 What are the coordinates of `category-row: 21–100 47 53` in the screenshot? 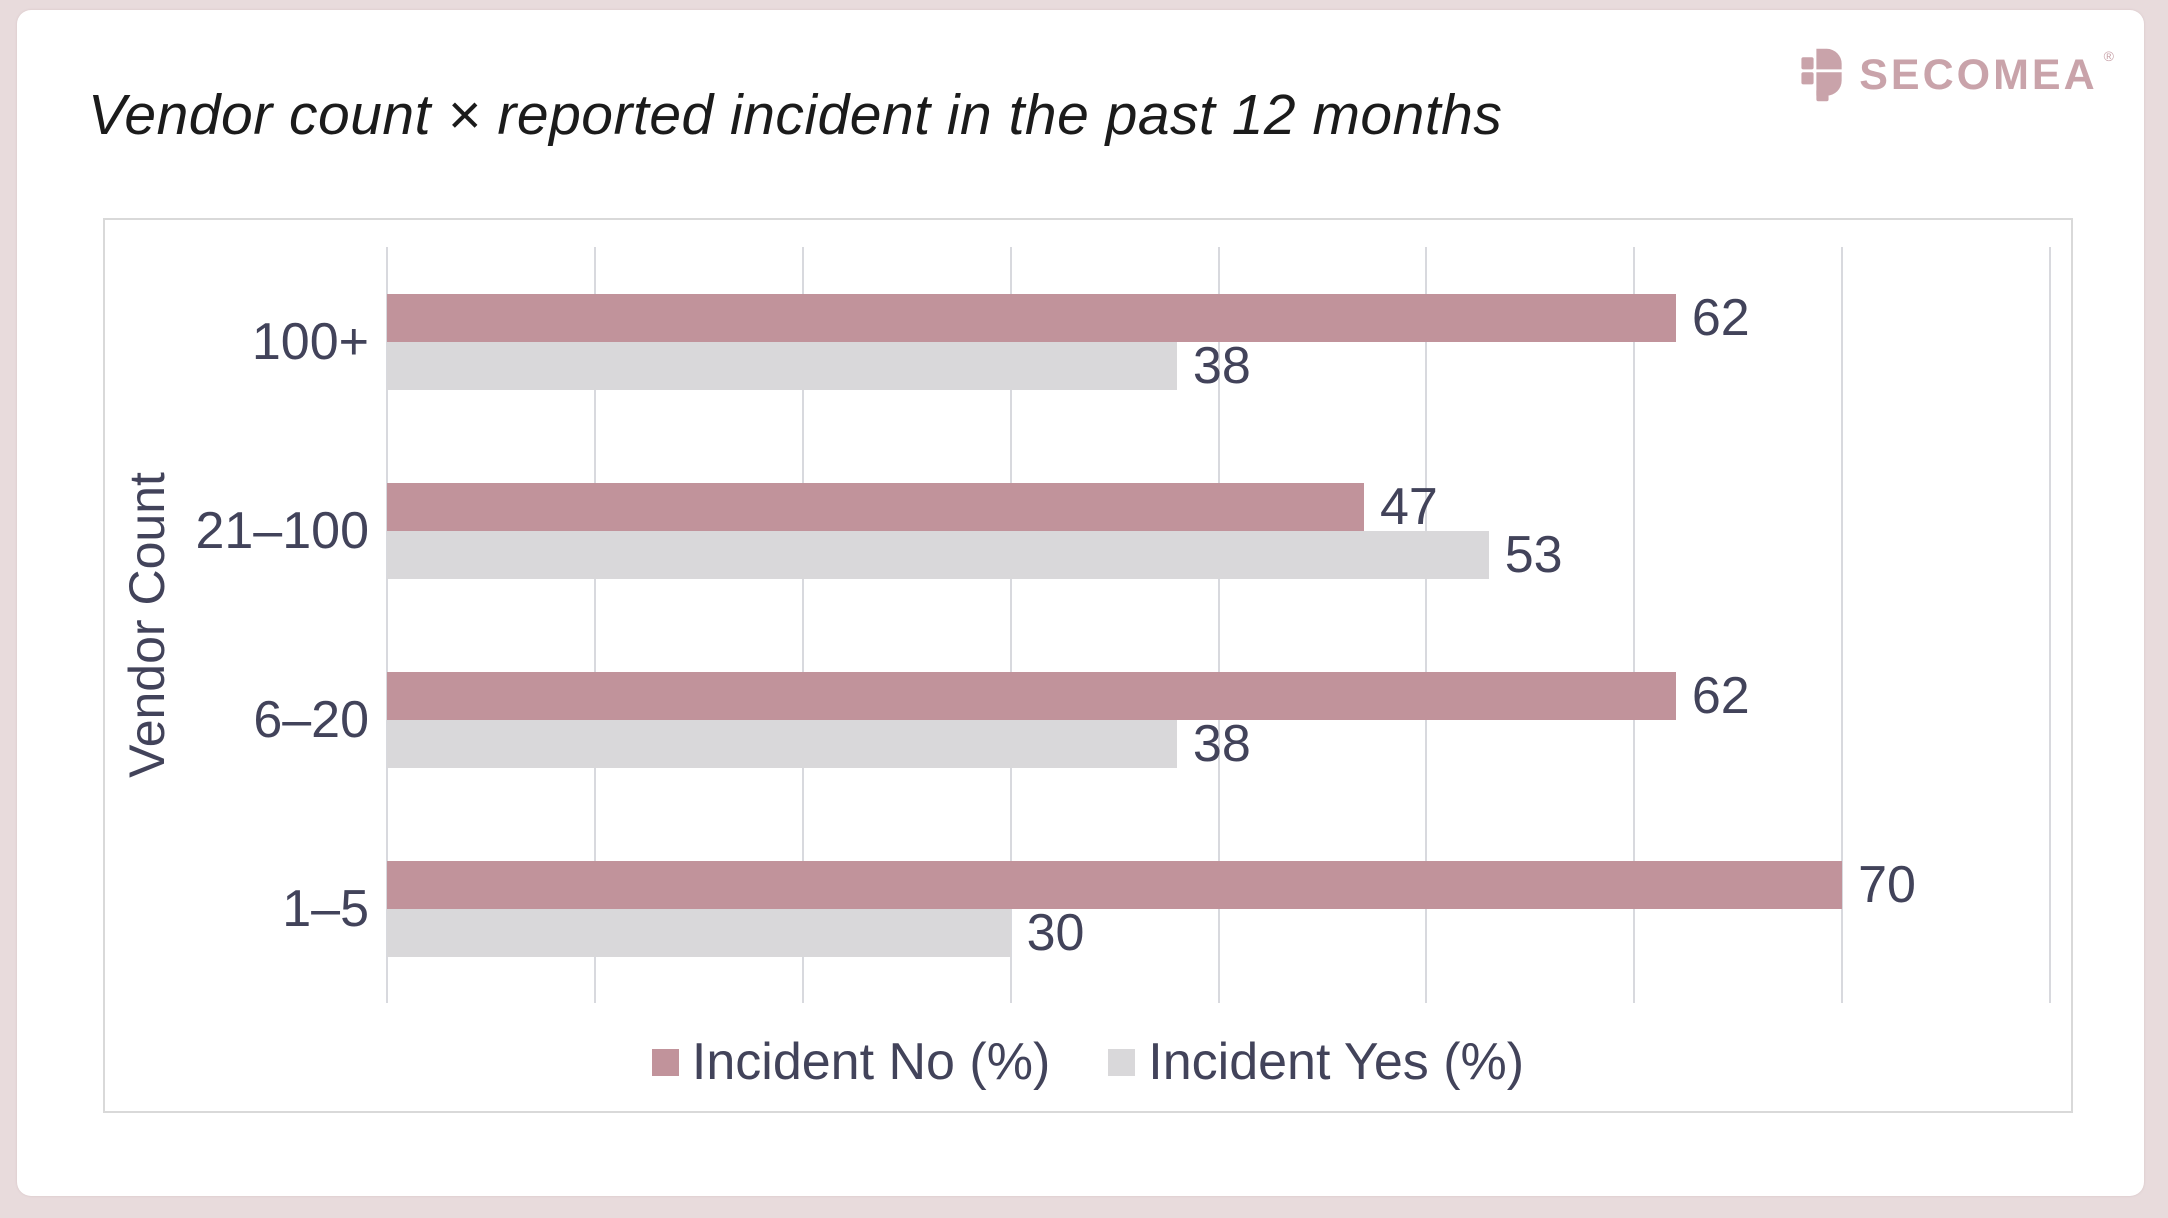 It's located at (1122, 530).